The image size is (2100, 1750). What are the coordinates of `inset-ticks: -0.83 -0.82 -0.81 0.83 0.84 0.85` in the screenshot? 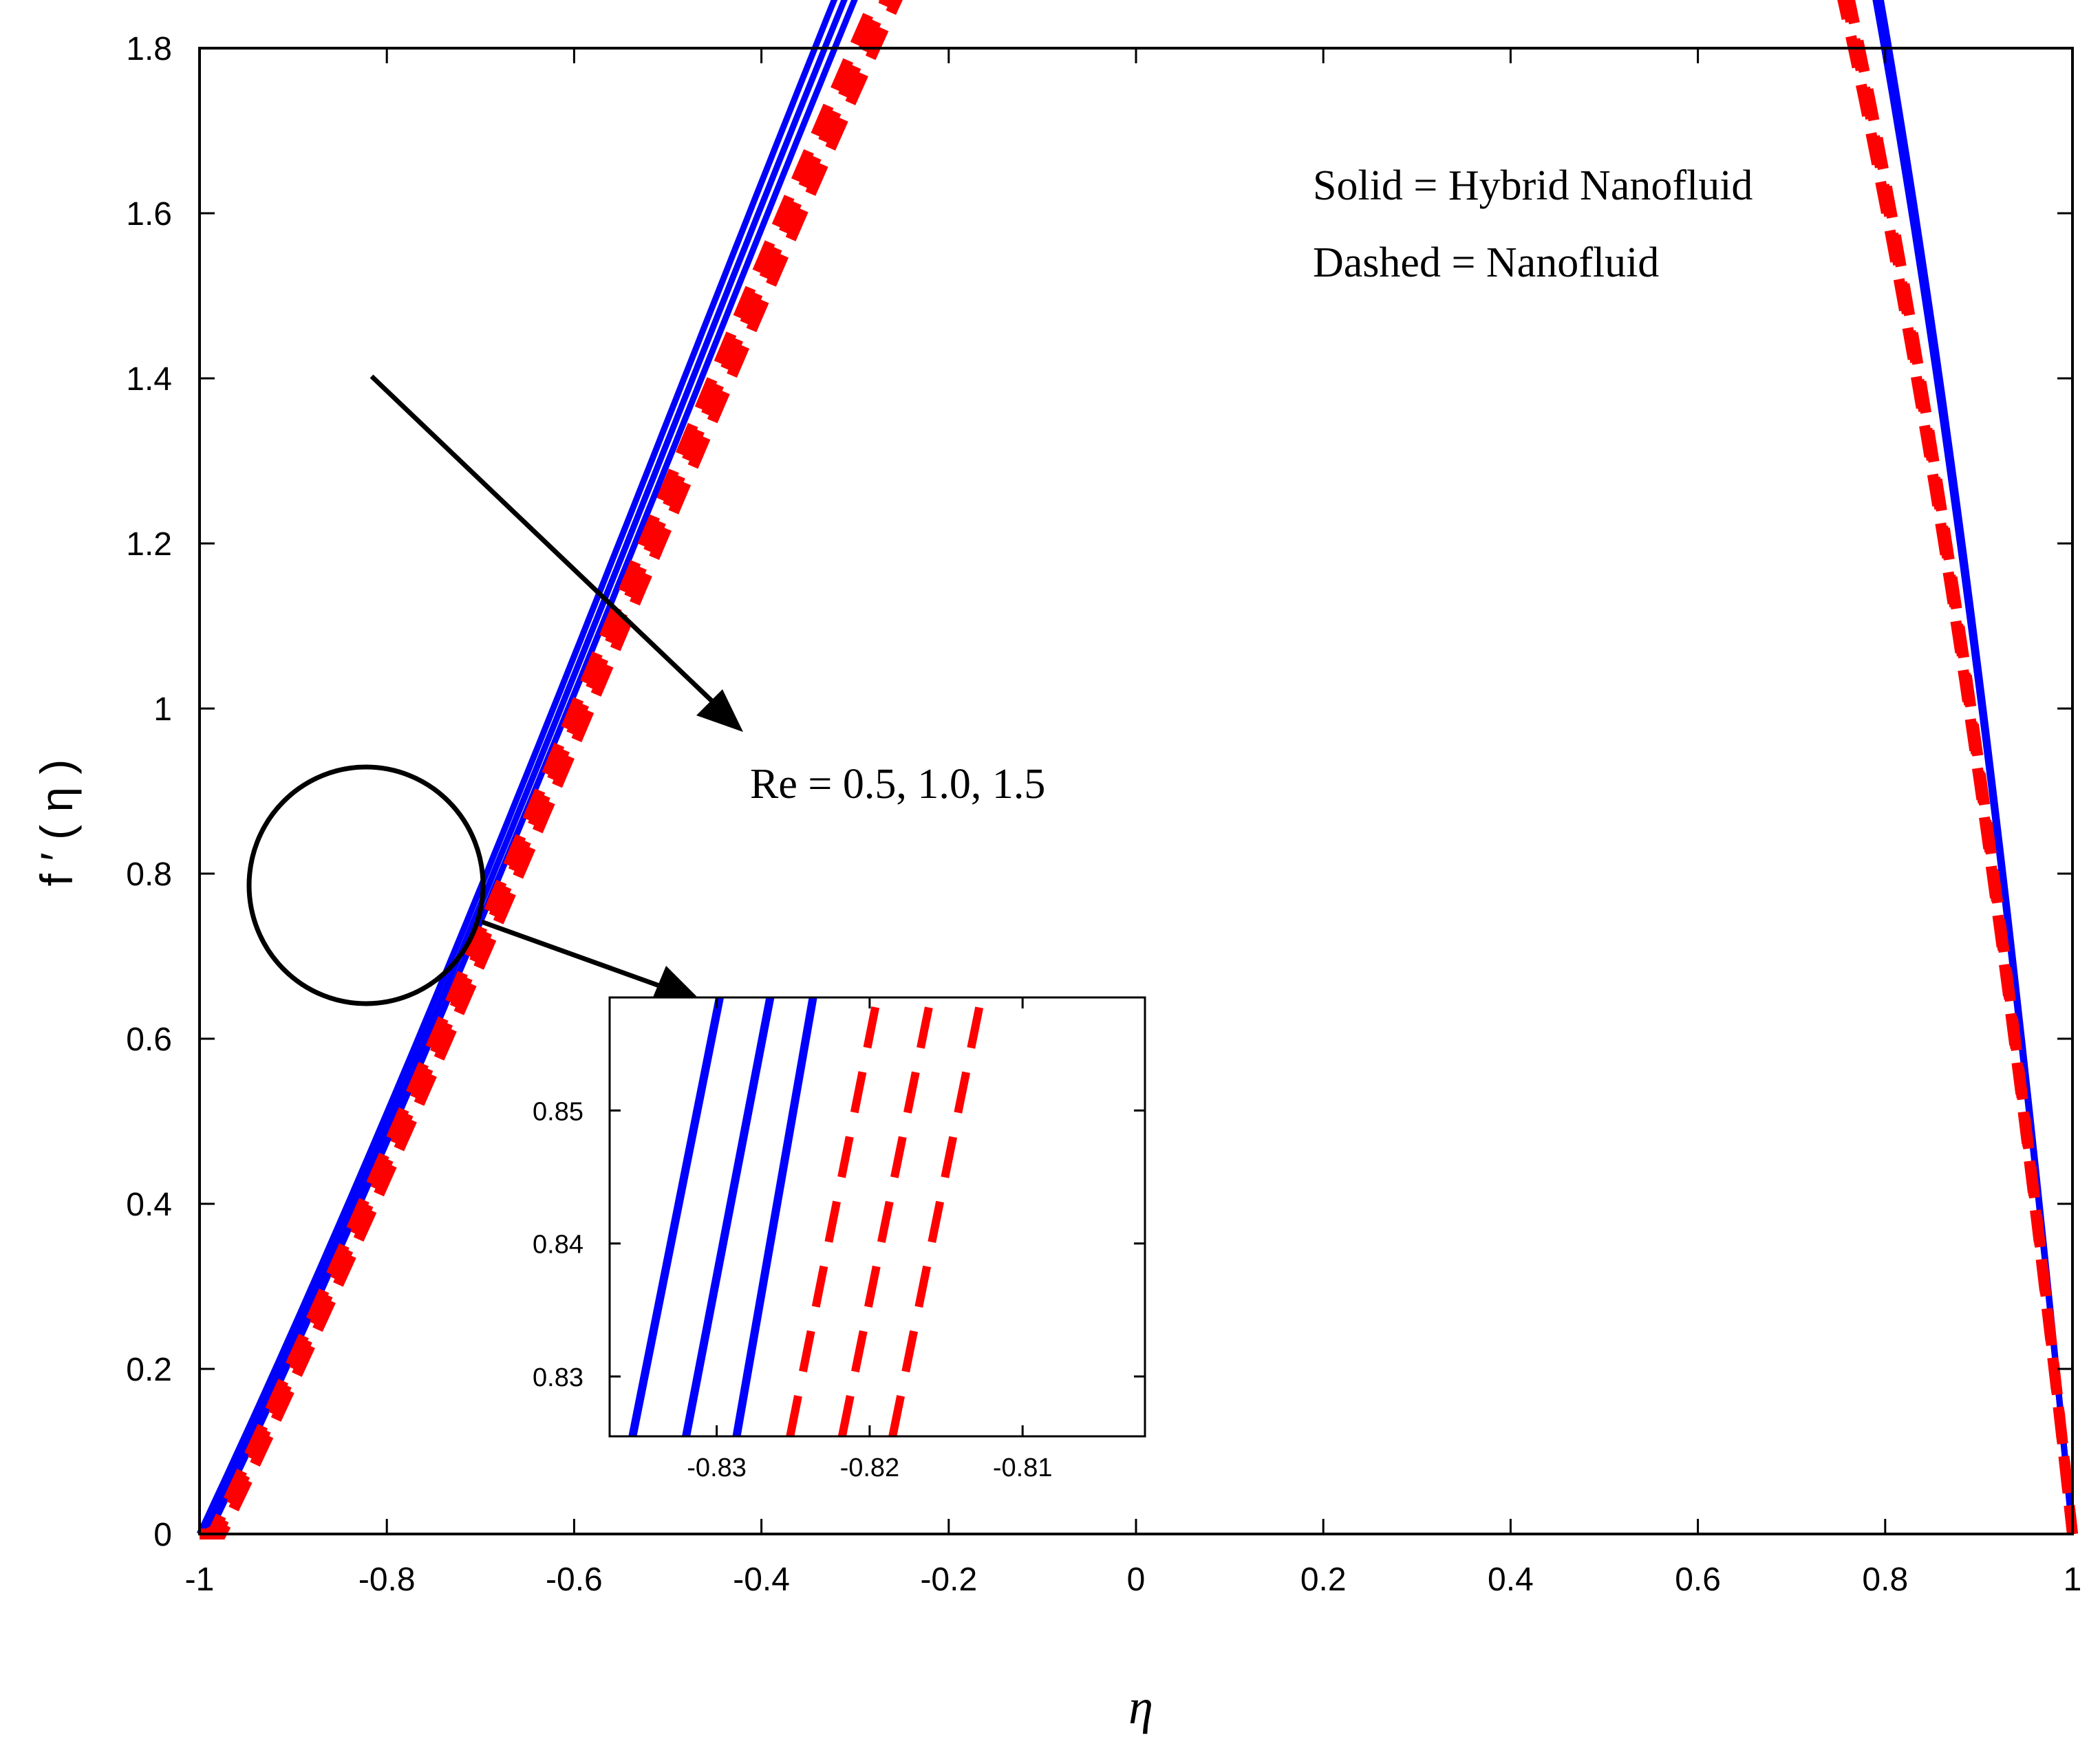 It's located at (839, 1239).